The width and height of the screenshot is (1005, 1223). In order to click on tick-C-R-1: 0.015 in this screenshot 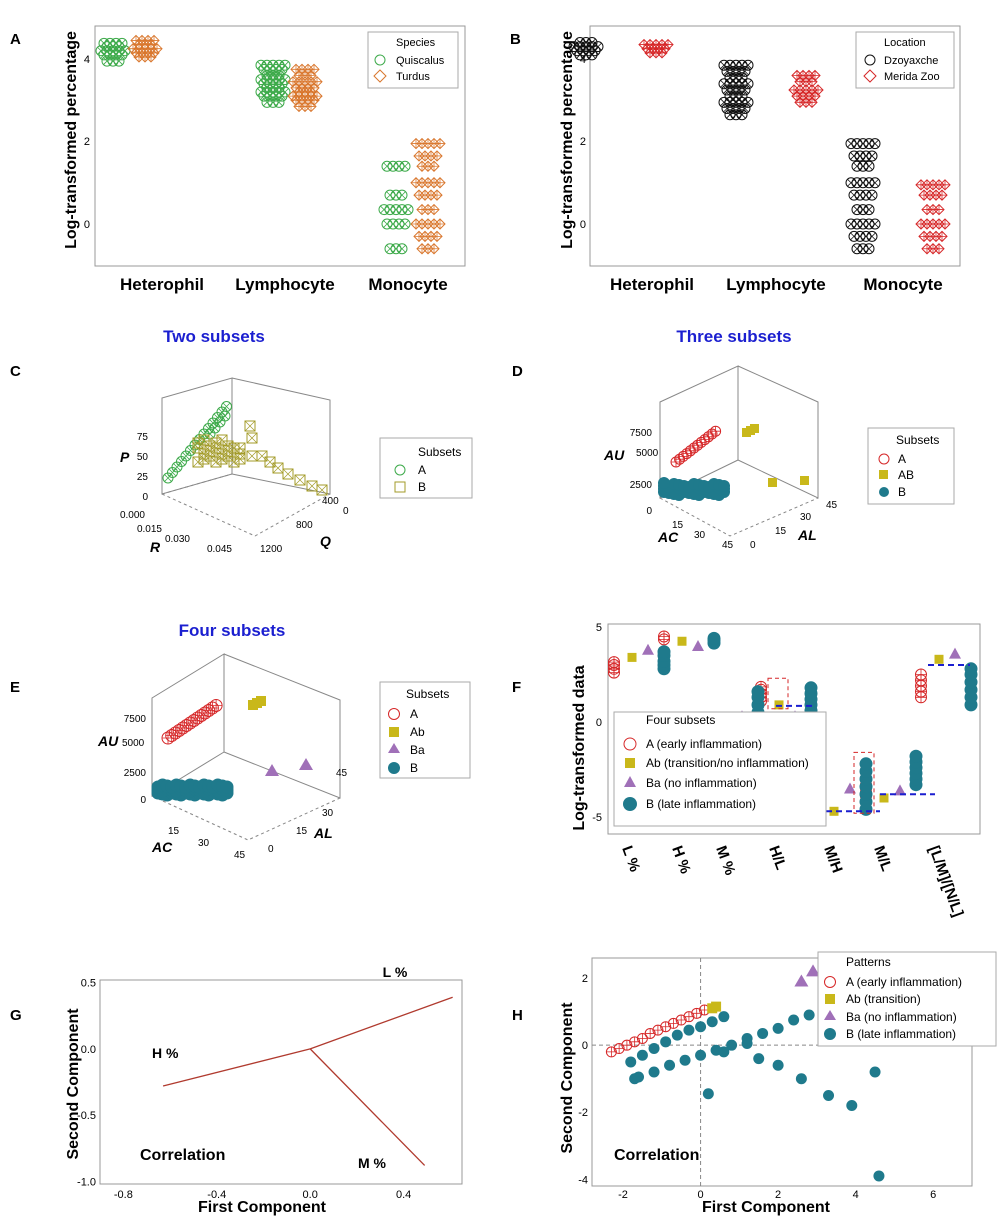, I will do `click(149, 529)`.